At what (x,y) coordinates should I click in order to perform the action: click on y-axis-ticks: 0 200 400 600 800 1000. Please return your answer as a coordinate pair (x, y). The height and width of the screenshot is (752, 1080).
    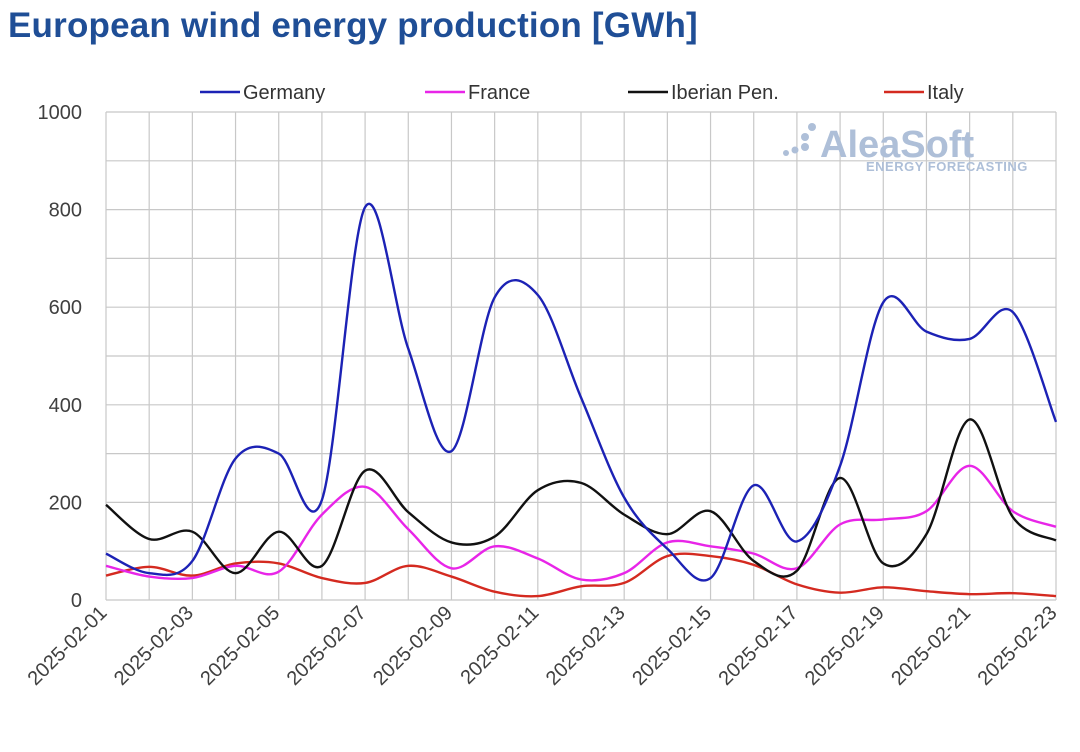
    Looking at the image, I should click on (60, 357).